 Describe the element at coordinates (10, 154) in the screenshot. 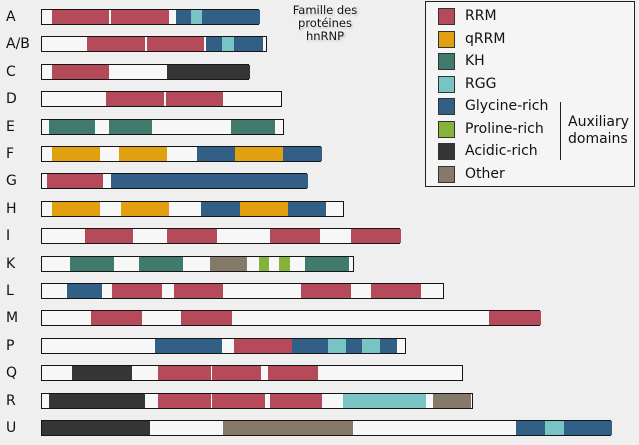

I see `protein-label: F` at that location.